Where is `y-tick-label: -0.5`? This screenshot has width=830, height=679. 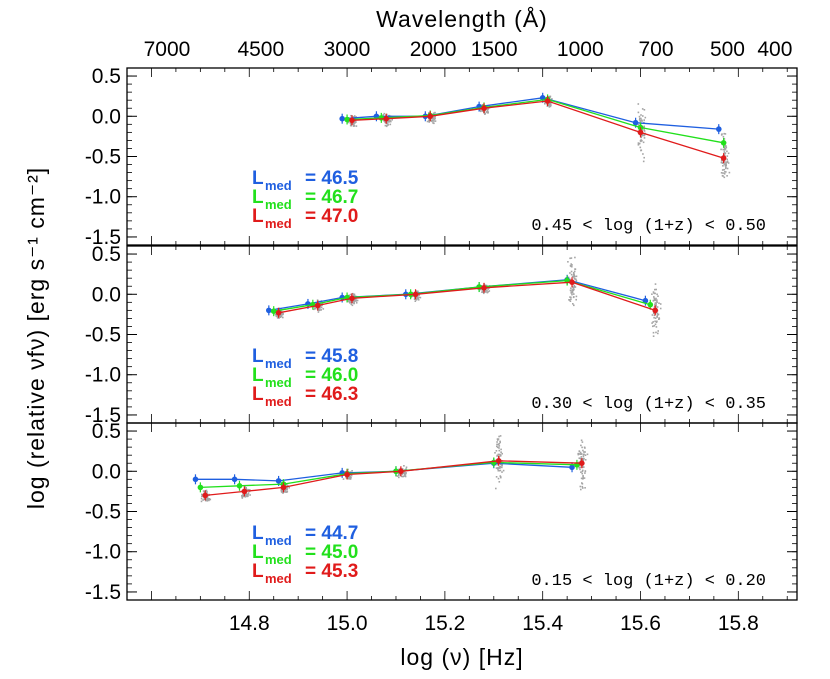 y-tick-label: -0.5 is located at coordinates (103, 157).